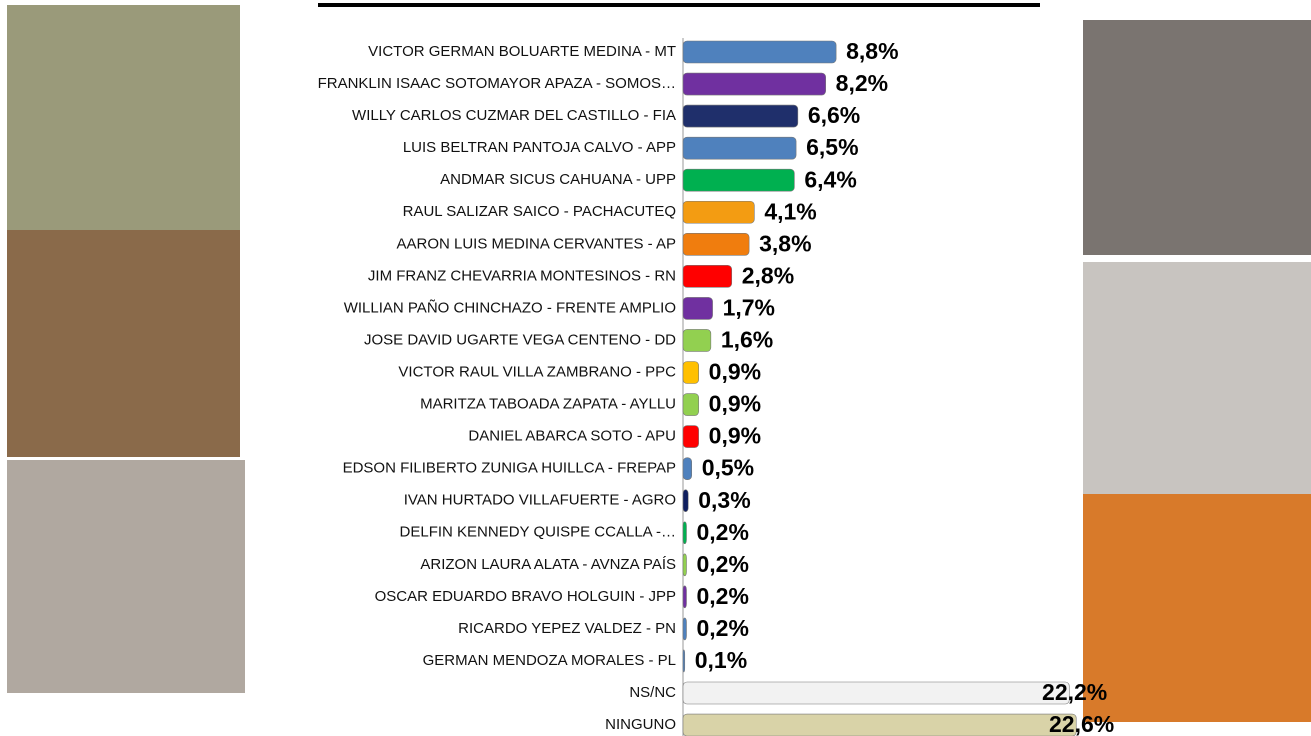 This screenshot has height=736, width=1311. What do you see at coordinates (1074, 692) in the screenshot?
I see `value-label: 22,2%` at bounding box center [1074, 692].